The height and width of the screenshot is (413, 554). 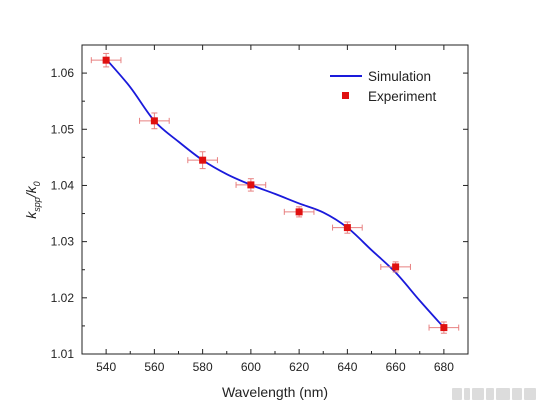 I want to click on x-axis-title: Wavelength (nm), so click(x=275, y=392).